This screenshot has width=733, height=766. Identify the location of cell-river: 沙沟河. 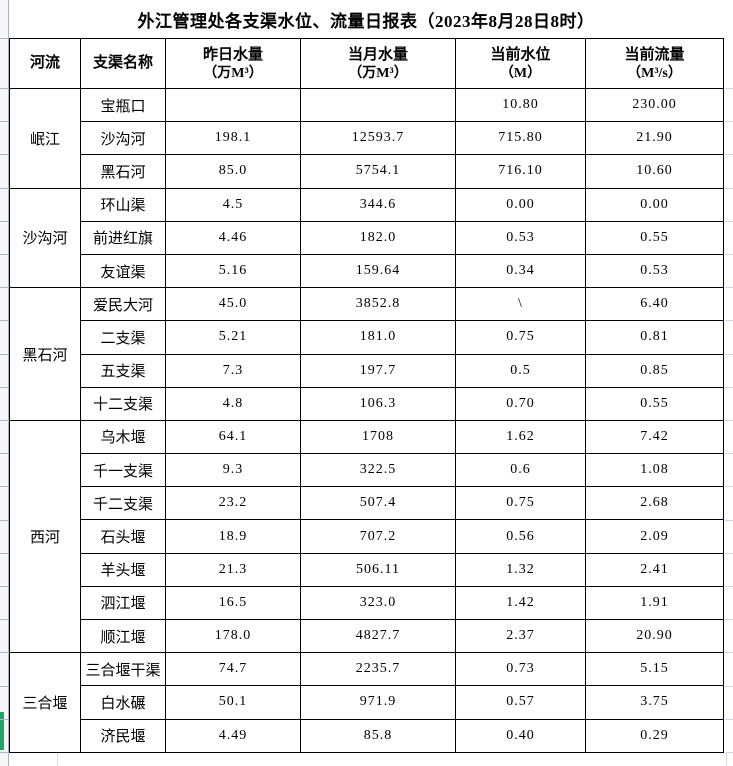
(45, 238).